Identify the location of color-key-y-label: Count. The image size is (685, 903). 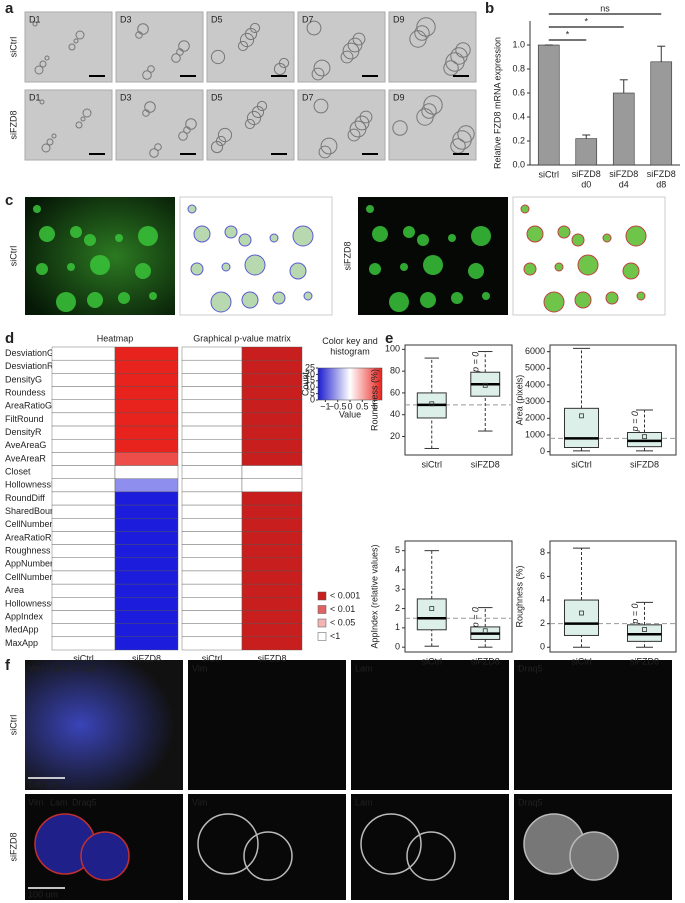
(305, 384).